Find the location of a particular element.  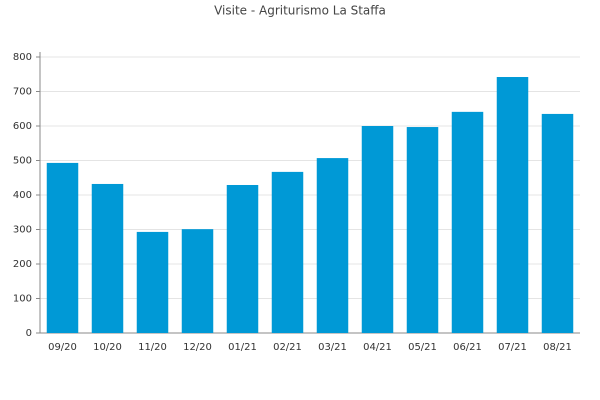

x-tick-label: 01/21 is located at coordinates (242, 347).